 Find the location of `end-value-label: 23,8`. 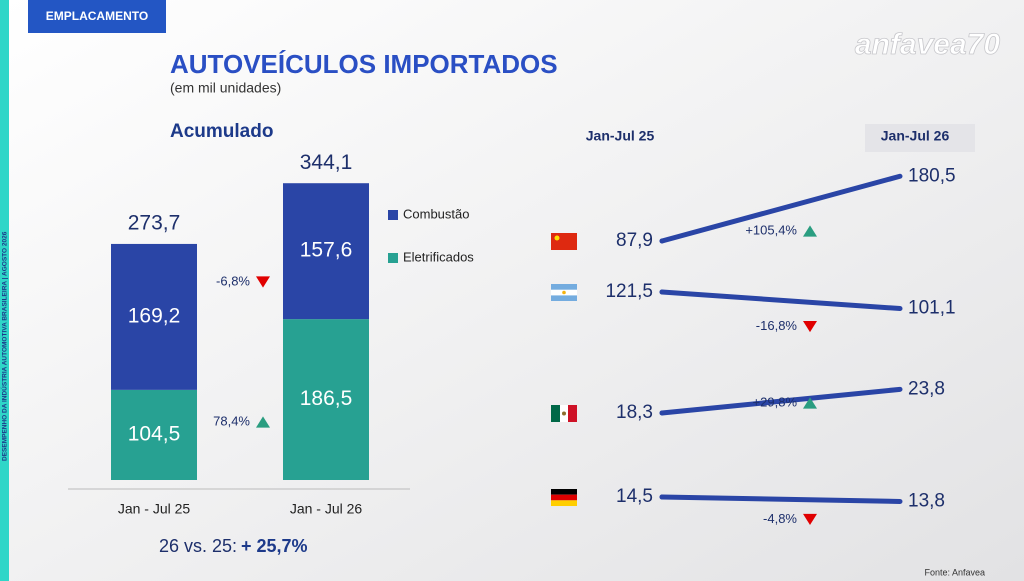

end-value-label: 23,8 is located at coordinates (926, 388).